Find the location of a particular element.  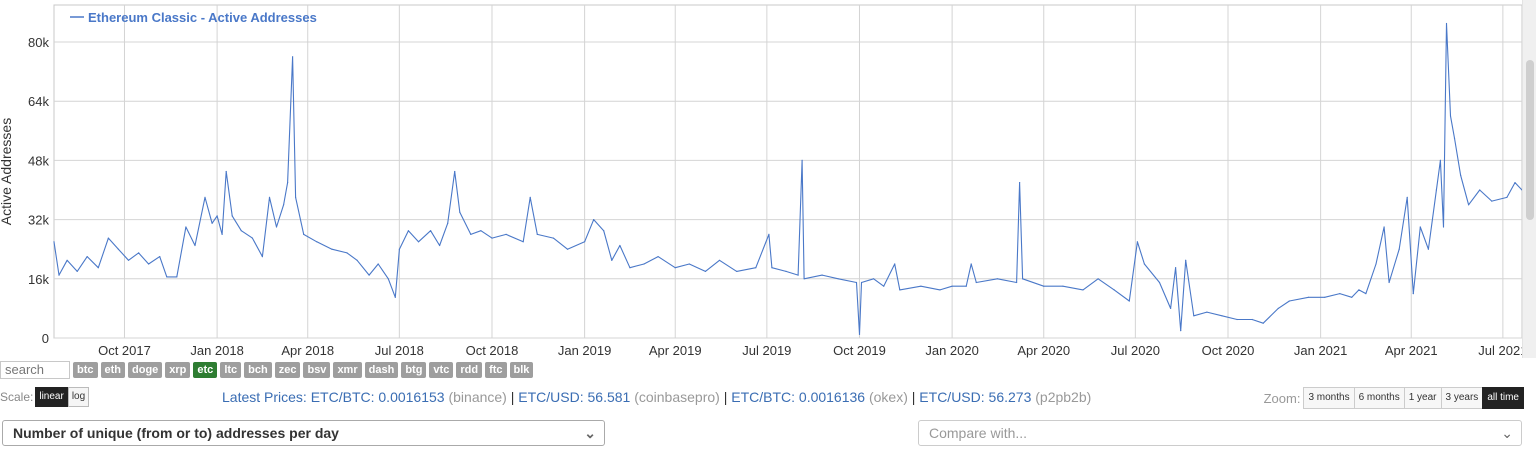

zoom-3-years-button: 3 years is located at coordinates (1462, 398).